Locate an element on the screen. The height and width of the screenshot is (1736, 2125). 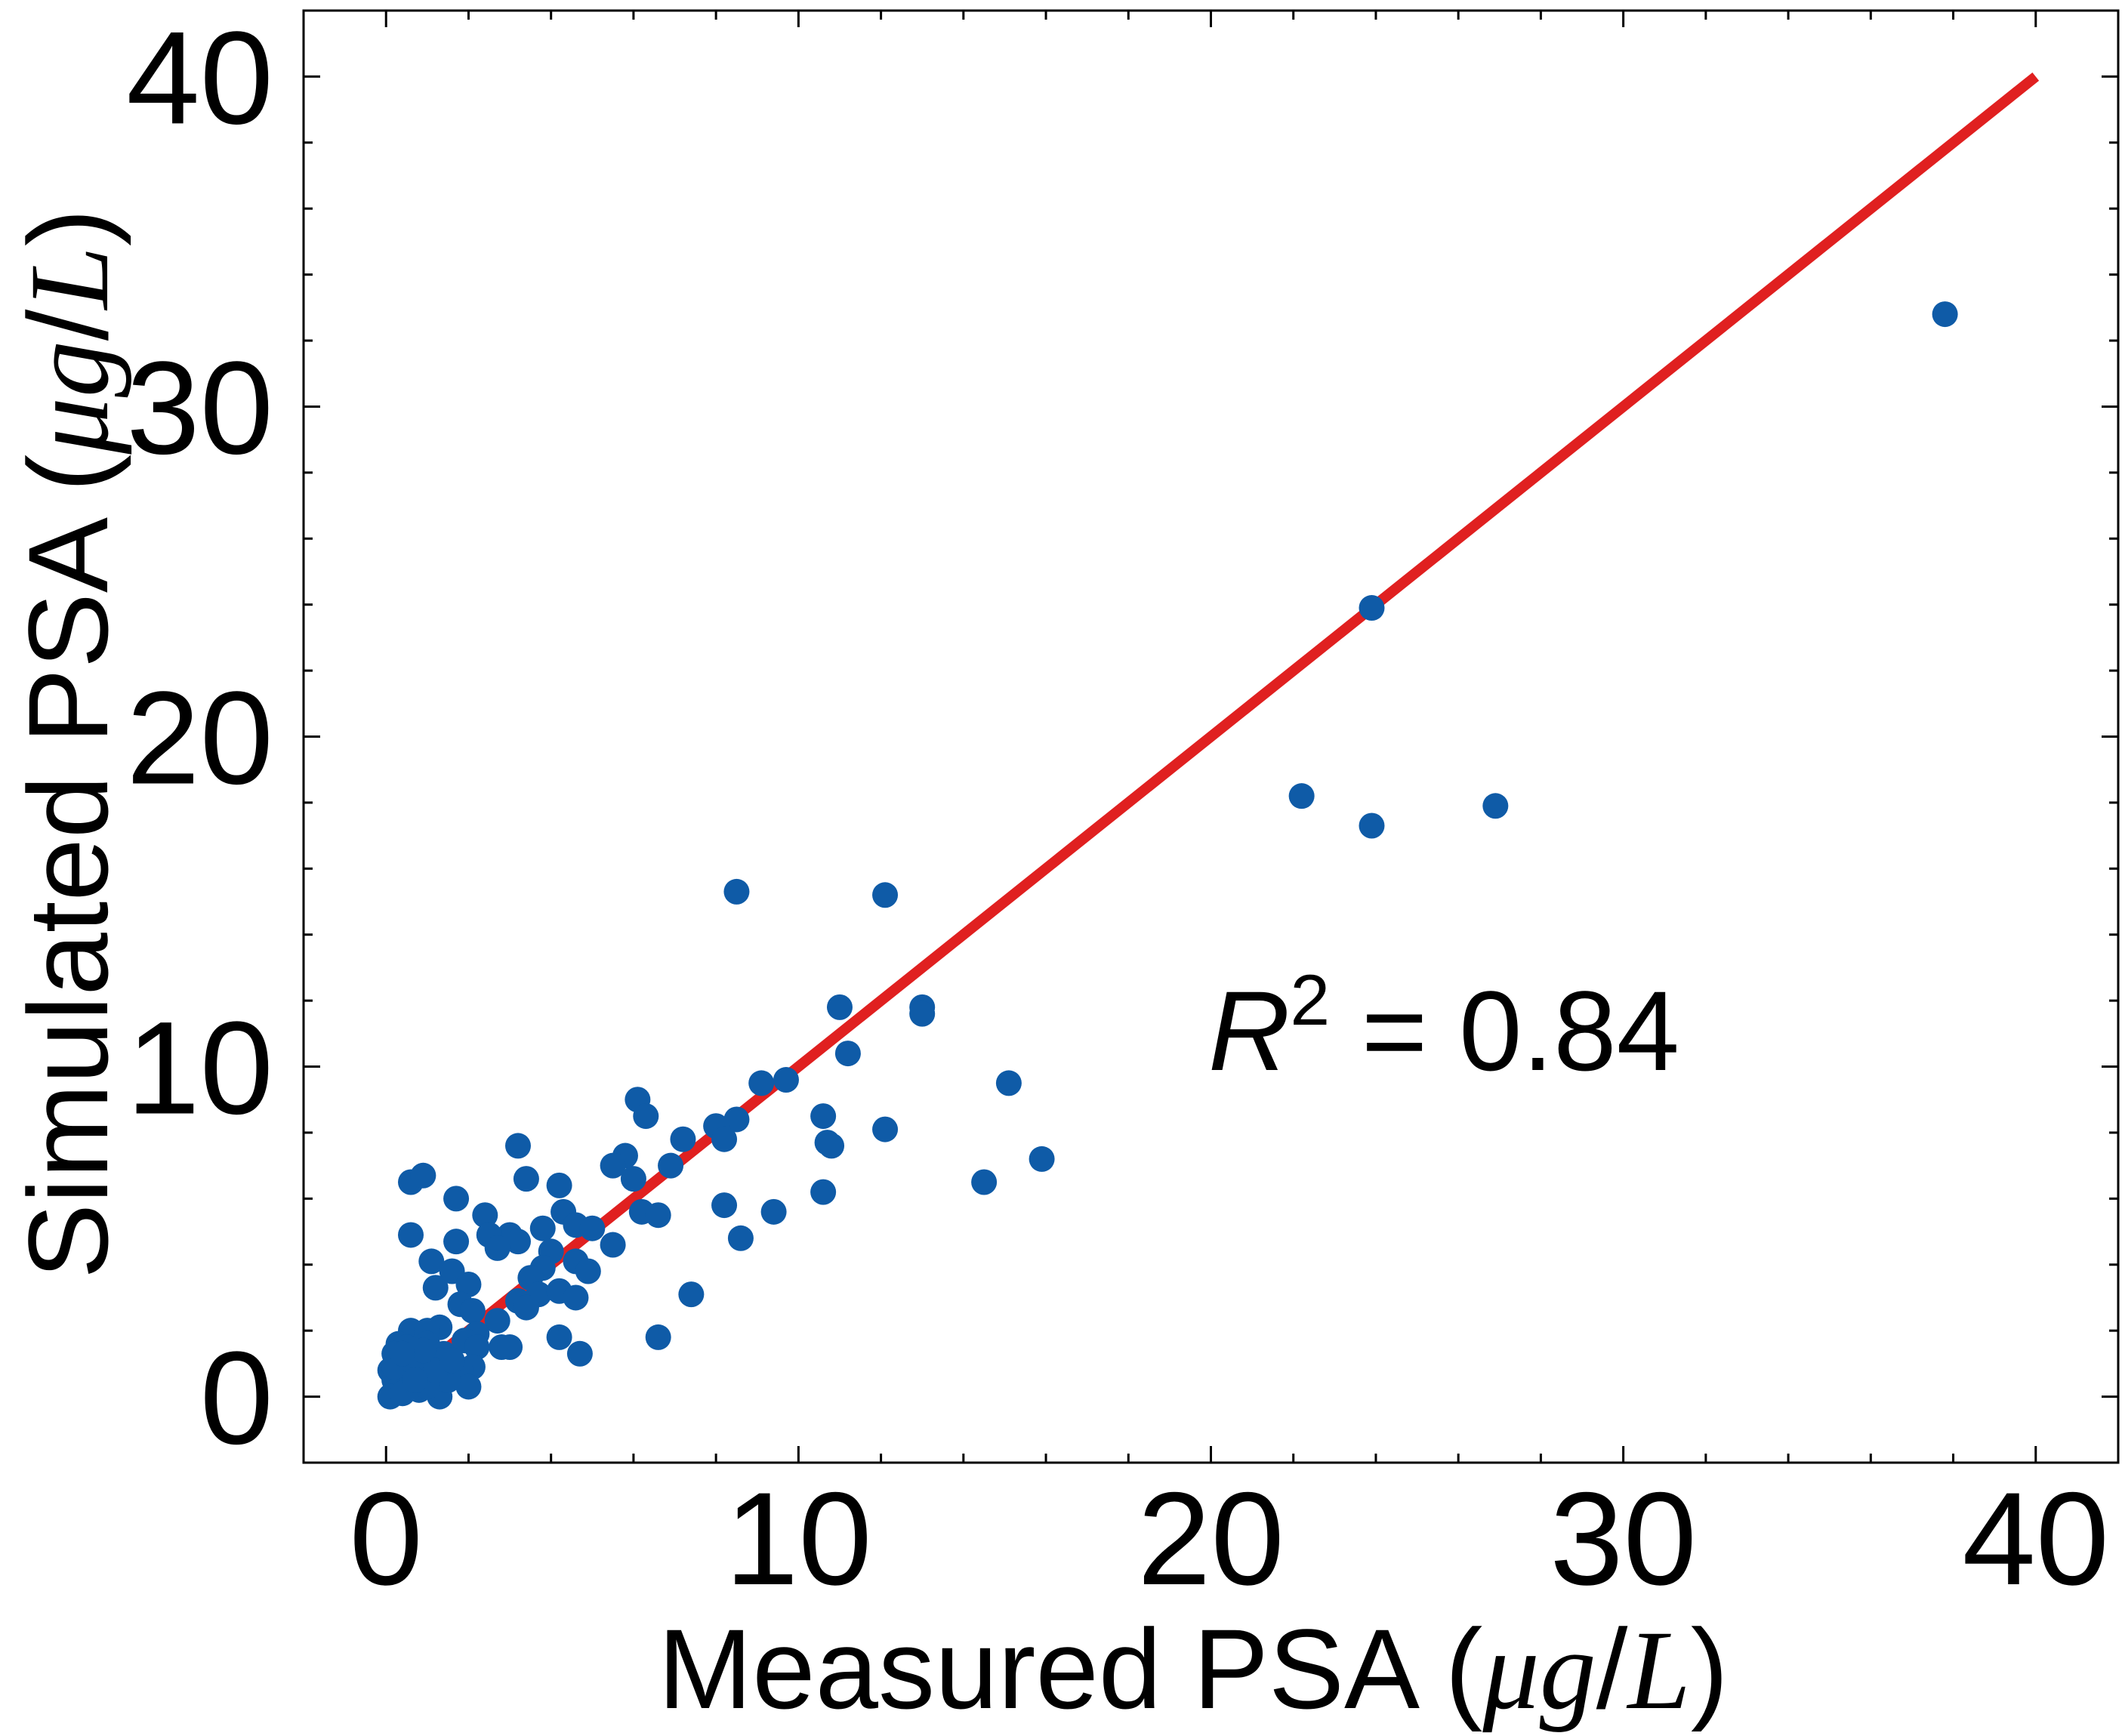
y-axis-unit-l: L is located at coordinates (69, 278).